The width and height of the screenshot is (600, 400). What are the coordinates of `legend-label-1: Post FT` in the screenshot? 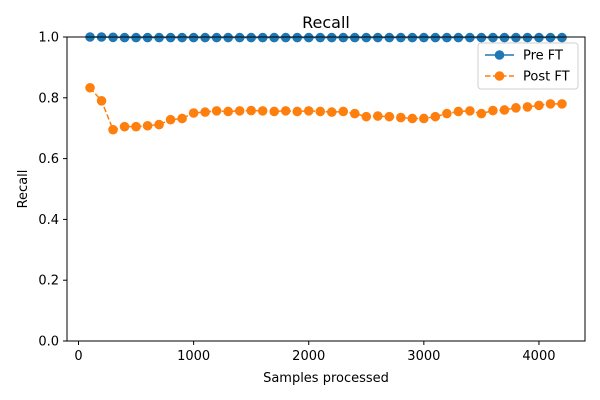 It's located at (546, 77).